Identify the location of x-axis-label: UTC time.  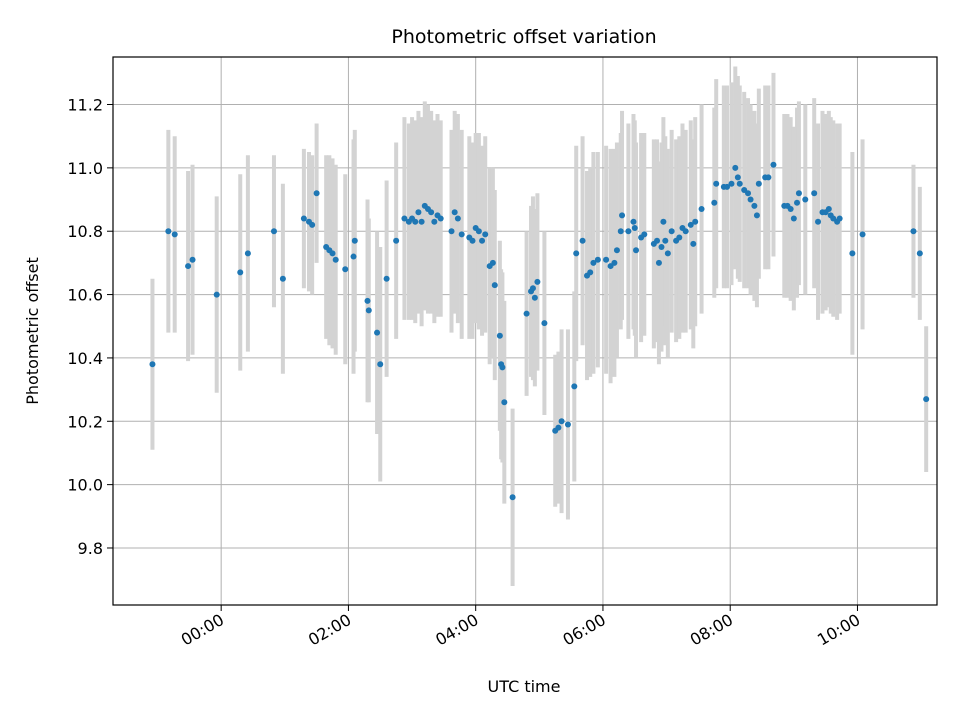
(524, 686).